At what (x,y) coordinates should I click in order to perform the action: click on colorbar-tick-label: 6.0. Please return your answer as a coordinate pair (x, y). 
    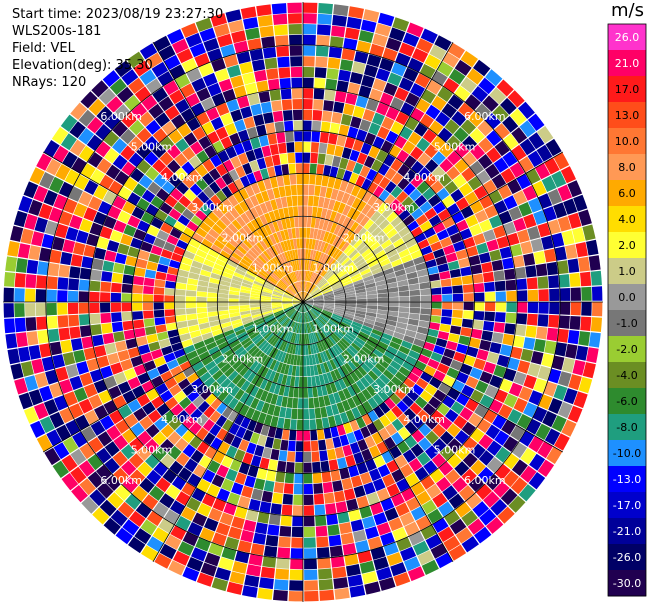
    Looking at the image, I should click on (627, 193).